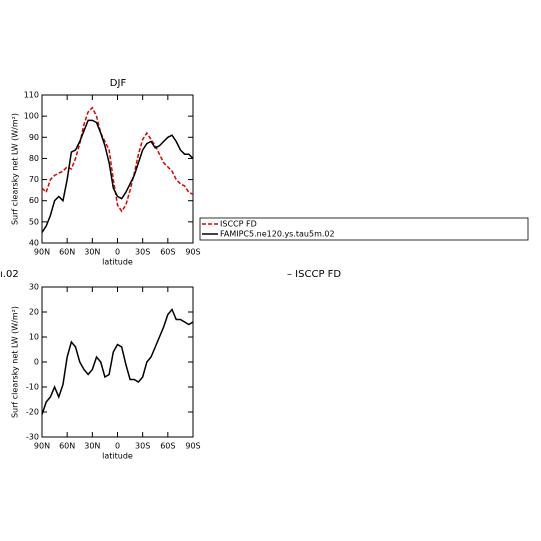  I want to click on chart-title-left: ı.02, so click(9, 274).